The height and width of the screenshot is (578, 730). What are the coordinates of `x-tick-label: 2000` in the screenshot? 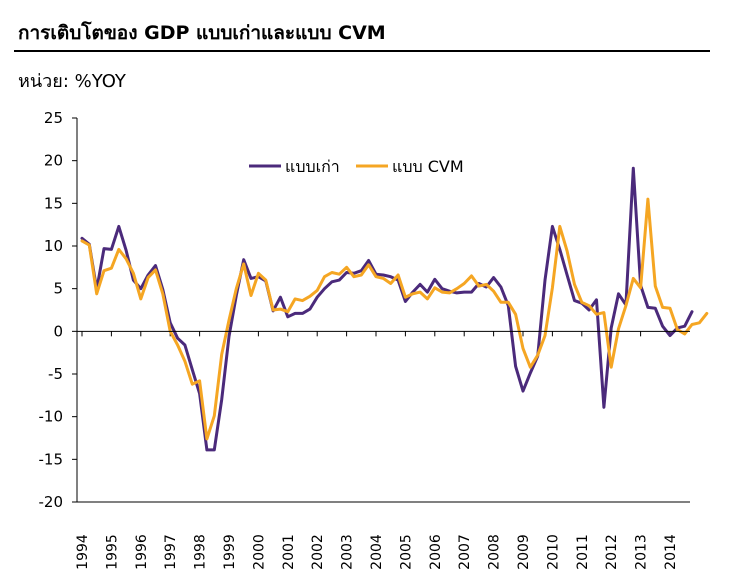 It's located at (259, 552).